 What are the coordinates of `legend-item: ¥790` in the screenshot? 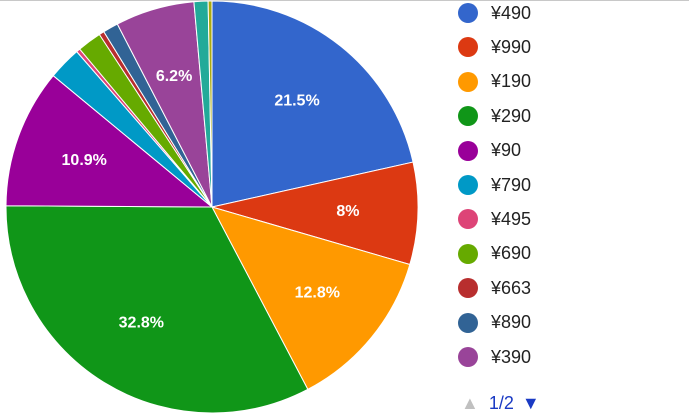 It's located at (494, 185).